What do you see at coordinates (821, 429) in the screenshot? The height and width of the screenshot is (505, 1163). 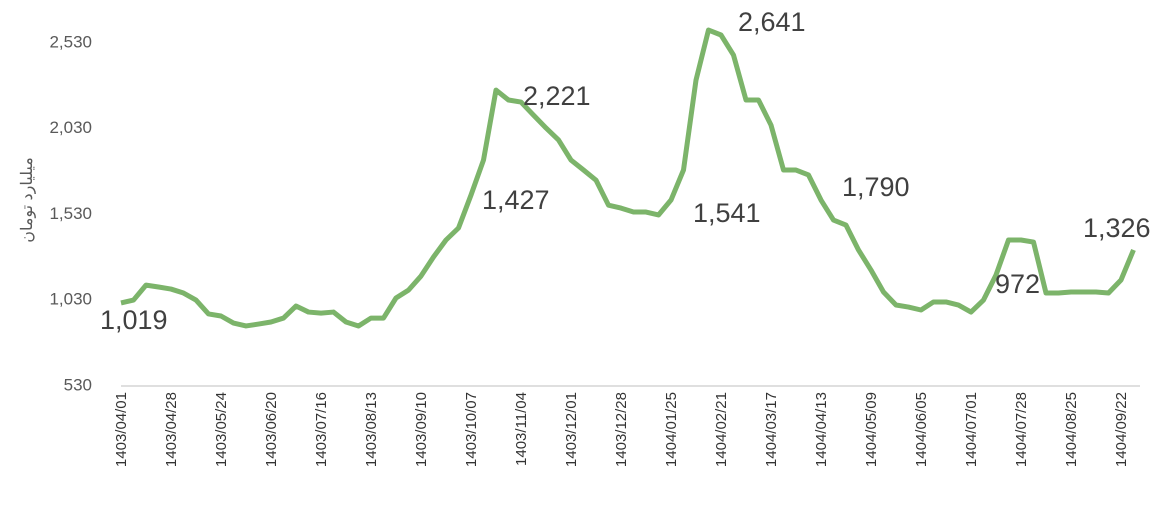 I see `x-tick-label: 1404/04/13` at bounding box center [821, 429].